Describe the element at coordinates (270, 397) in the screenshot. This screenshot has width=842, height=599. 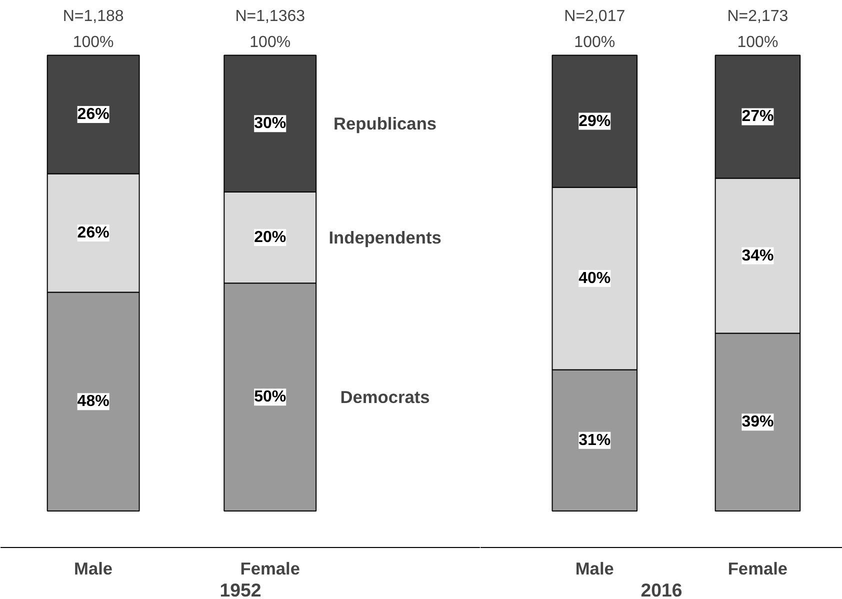
I see `data-label: 50%` at that location.